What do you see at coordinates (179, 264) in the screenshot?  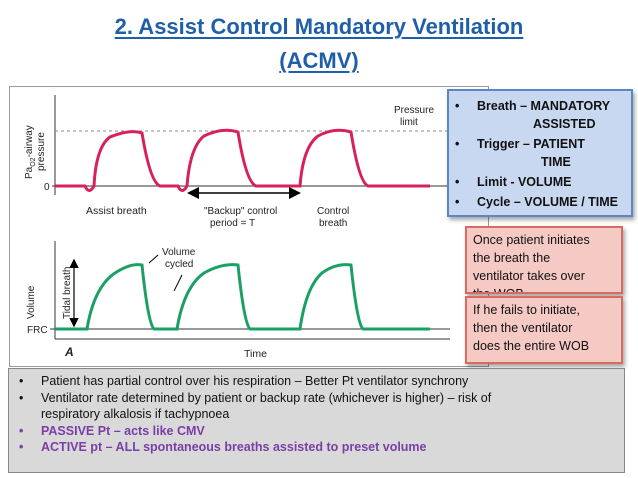 I see `volume-cycled-label-2: cycled` at bounding box center [179, 264].